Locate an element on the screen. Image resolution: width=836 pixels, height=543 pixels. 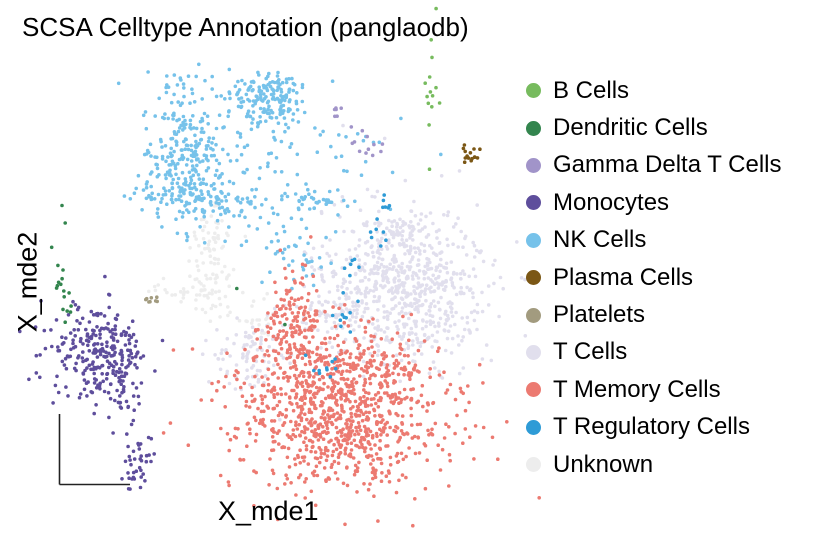
legend-item: NK Cells is located at coordinates (654, 240).